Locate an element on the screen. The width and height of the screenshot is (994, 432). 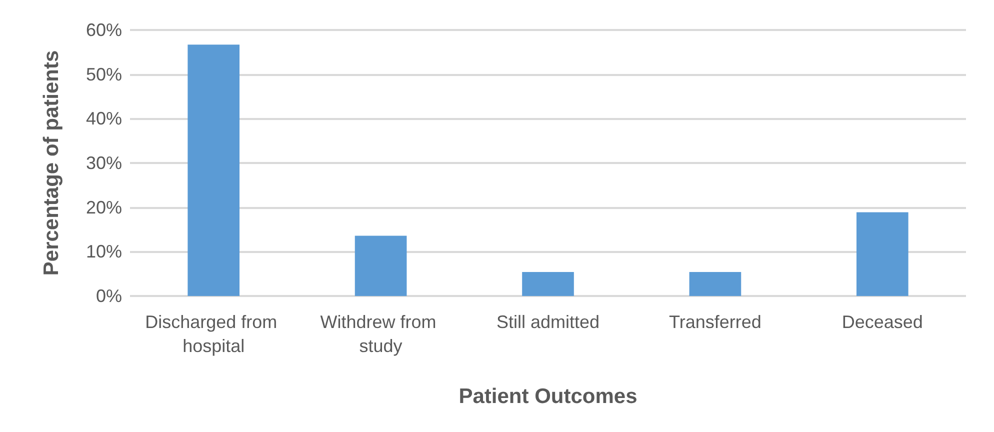
y-tick-label: 30% is located at coordinates (104, 163).